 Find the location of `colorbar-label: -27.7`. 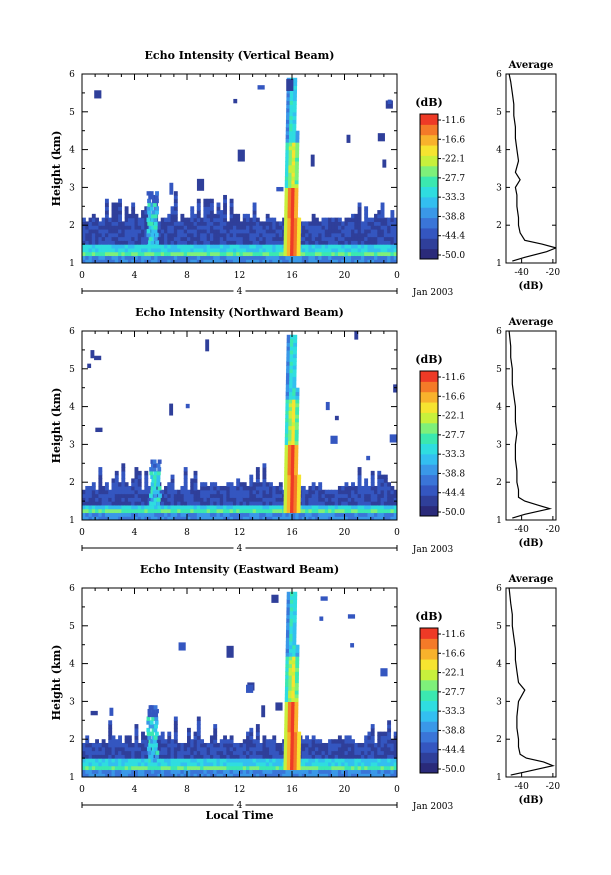

colorbar-label: -27.7 is located at coordinates (453, 693).